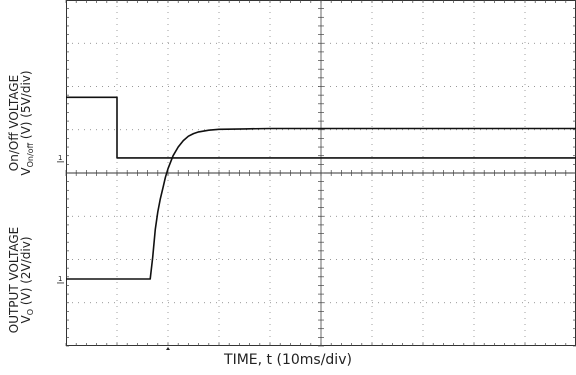  Describe the element at coordinates (27, 123) in the screenshot. I see `top-y-label-line2: VOn/off (V) (5V/div)` at that location.